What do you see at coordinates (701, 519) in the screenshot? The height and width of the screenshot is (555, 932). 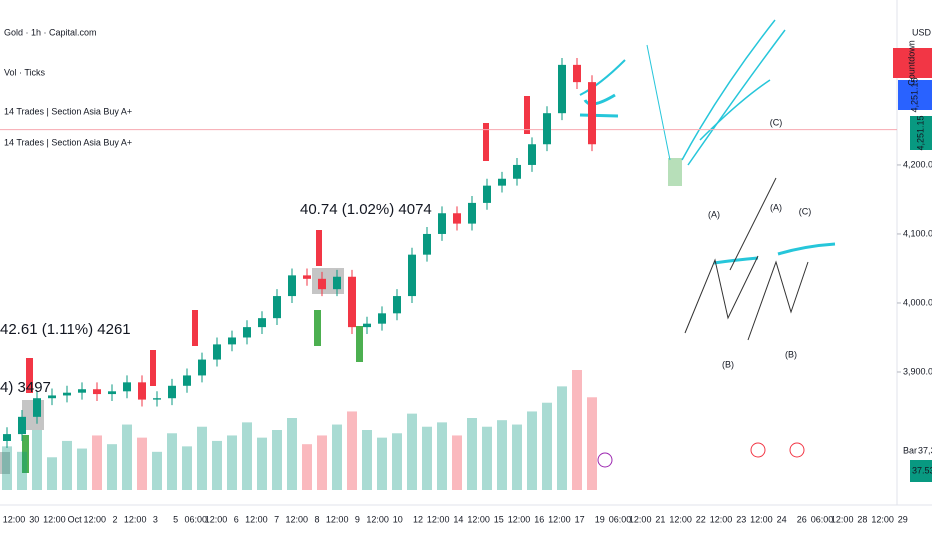 I see `x-tick-label: 22` at bounding box center [701, 519].